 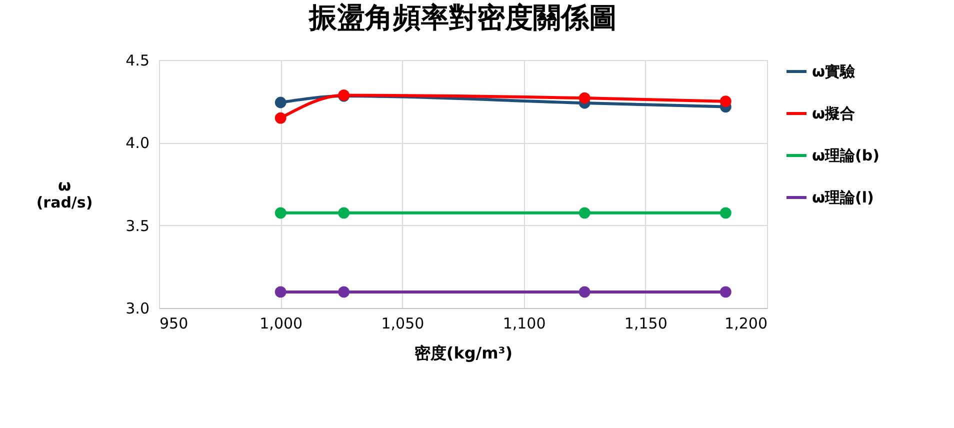 I want to click on x-tick-label: 1,150, so click(x=646, y=323).